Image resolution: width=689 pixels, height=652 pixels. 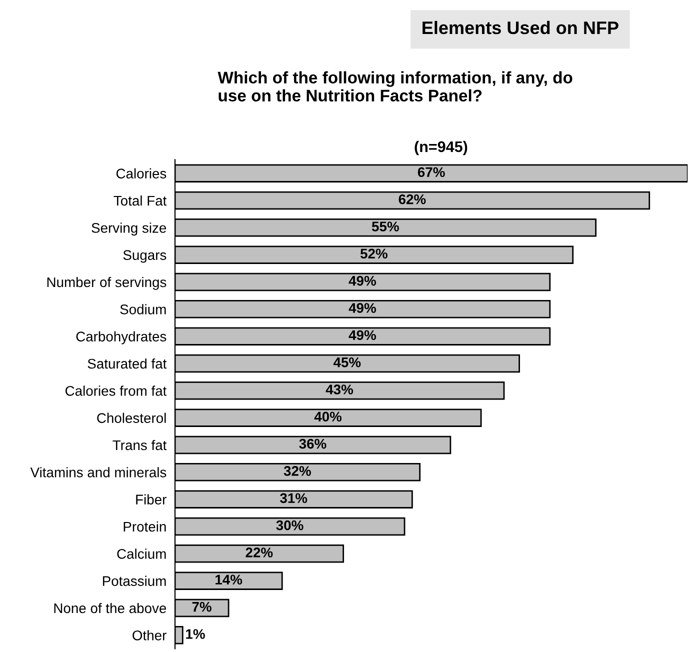 What do you see at coordinates (144, 256) in the screenshot?
I see `y-tick-label: Sugars` at bounding box center [144, 256].